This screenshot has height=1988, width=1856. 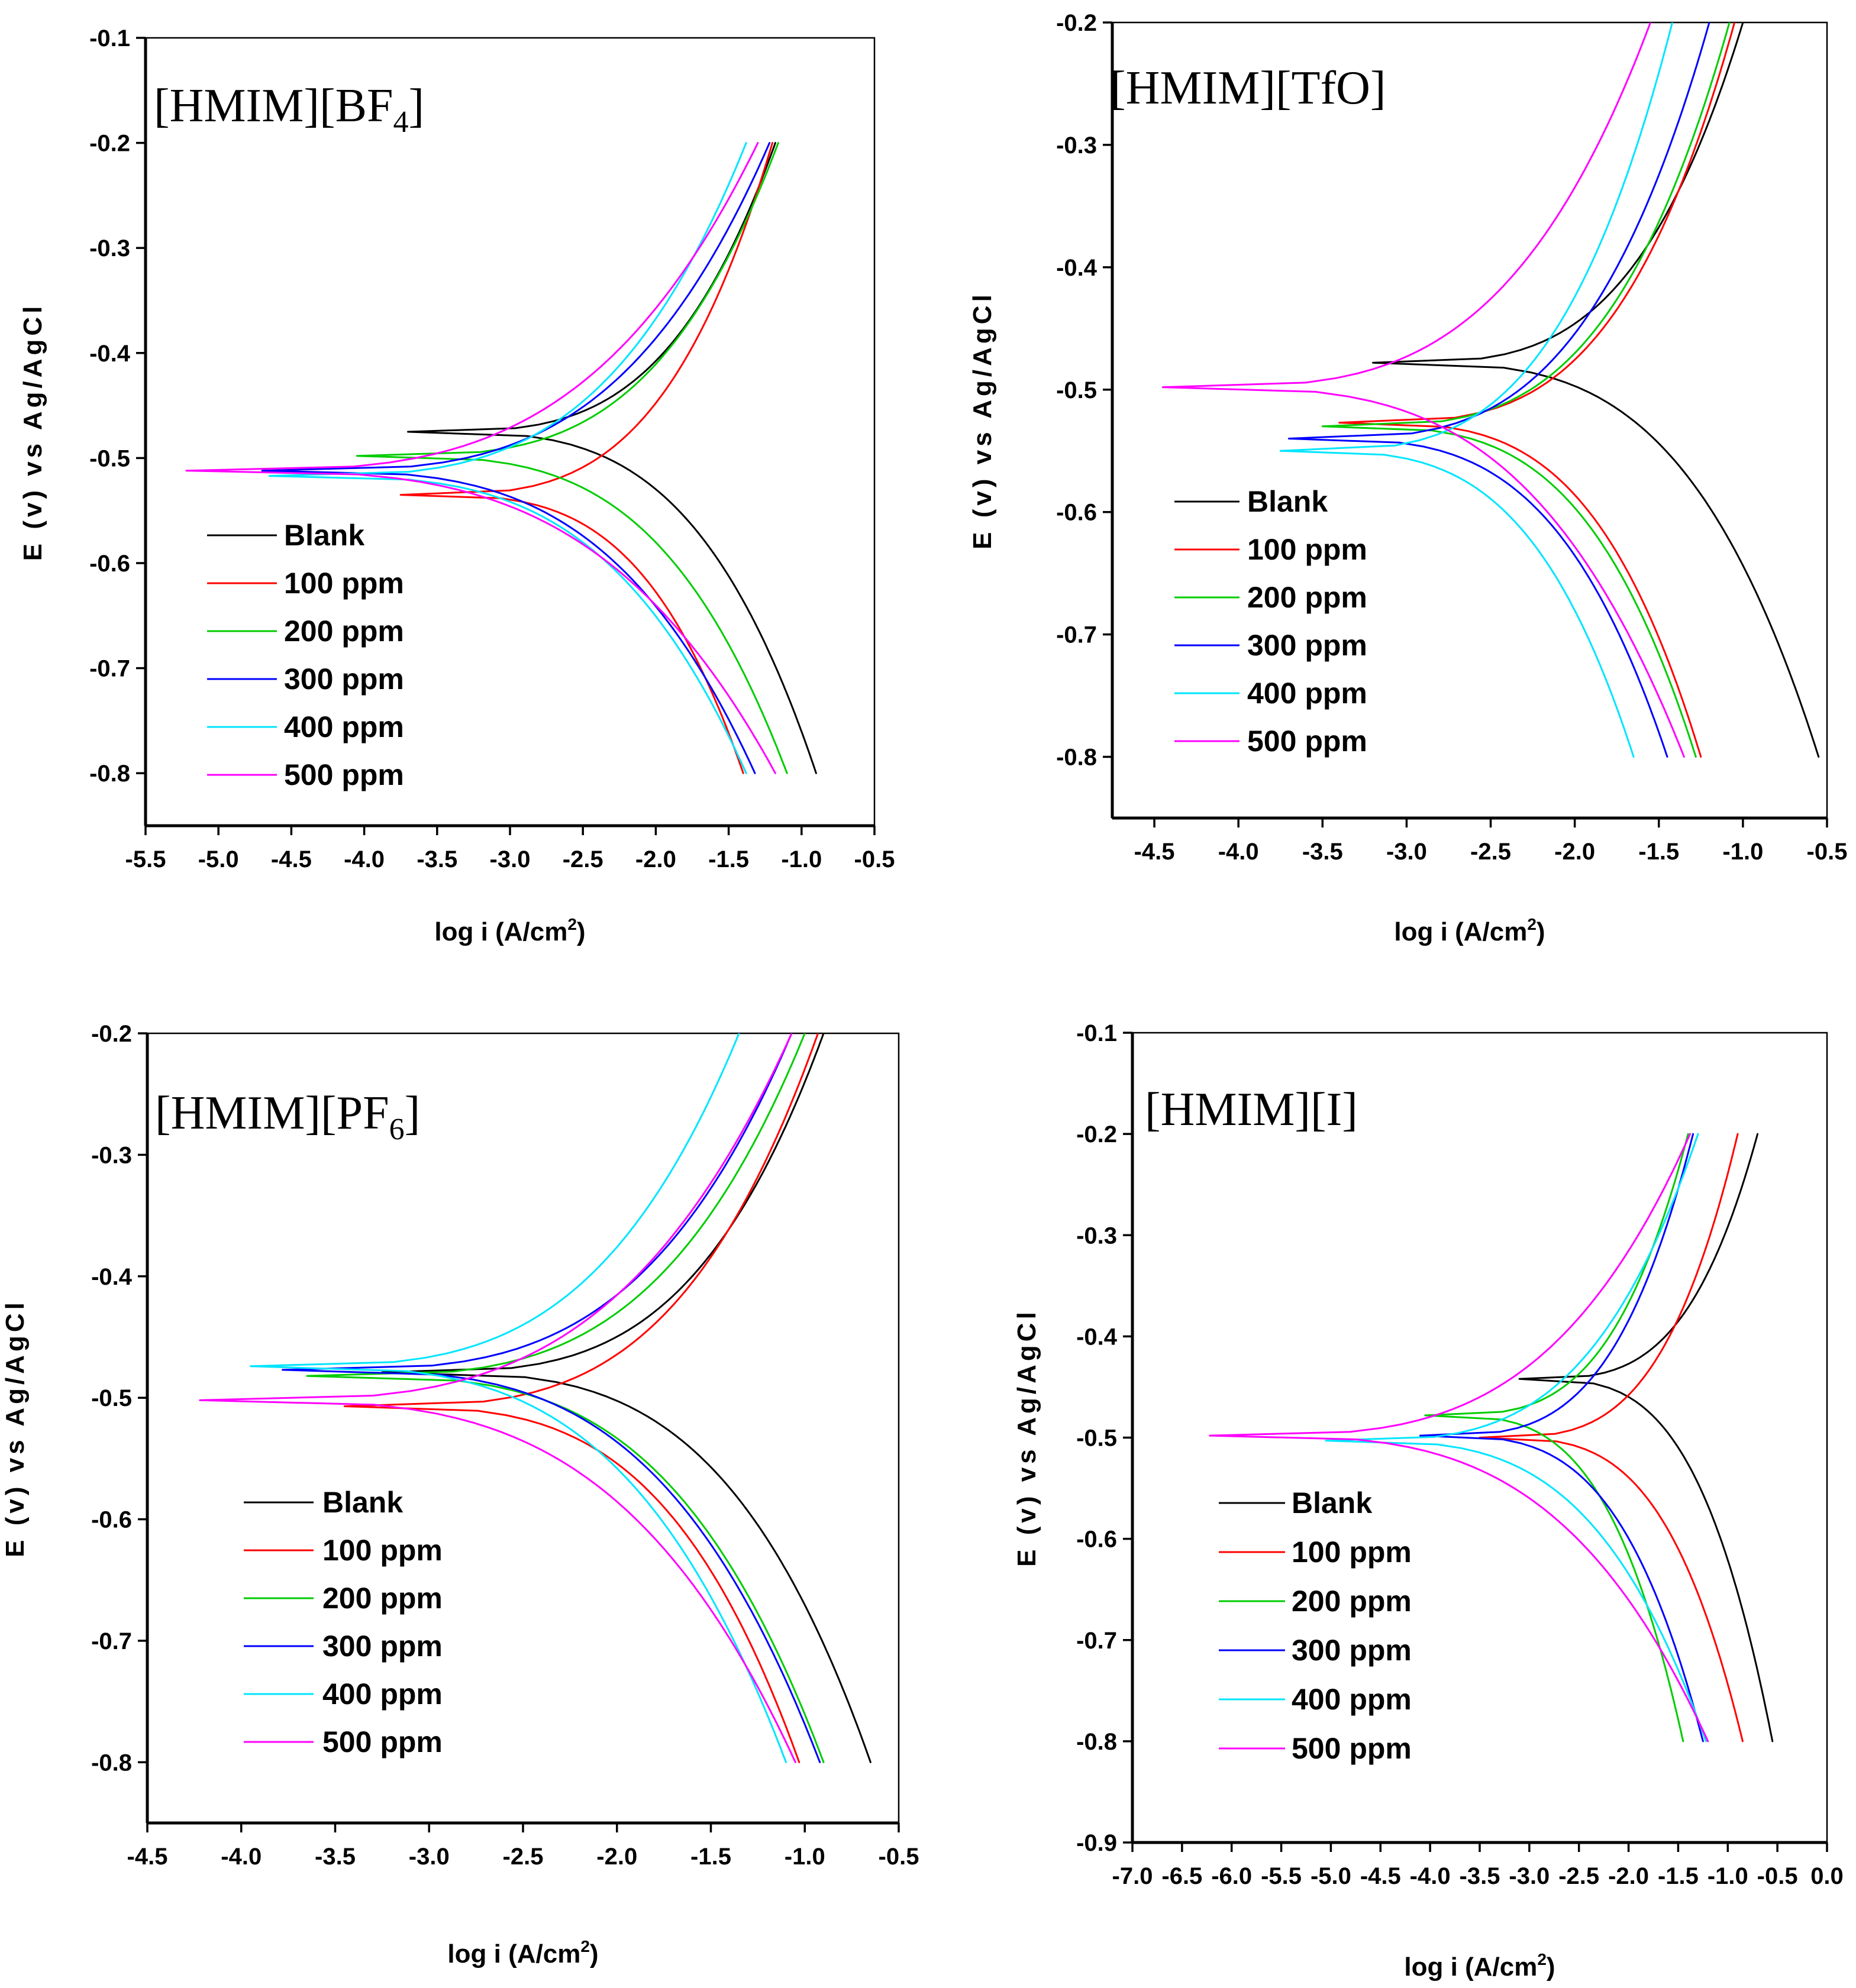 What do you see at coordinates (1132, 1876) in the screenshot?
I see `x-tick-label: -7.0` at bounding box center [1132, 1876].